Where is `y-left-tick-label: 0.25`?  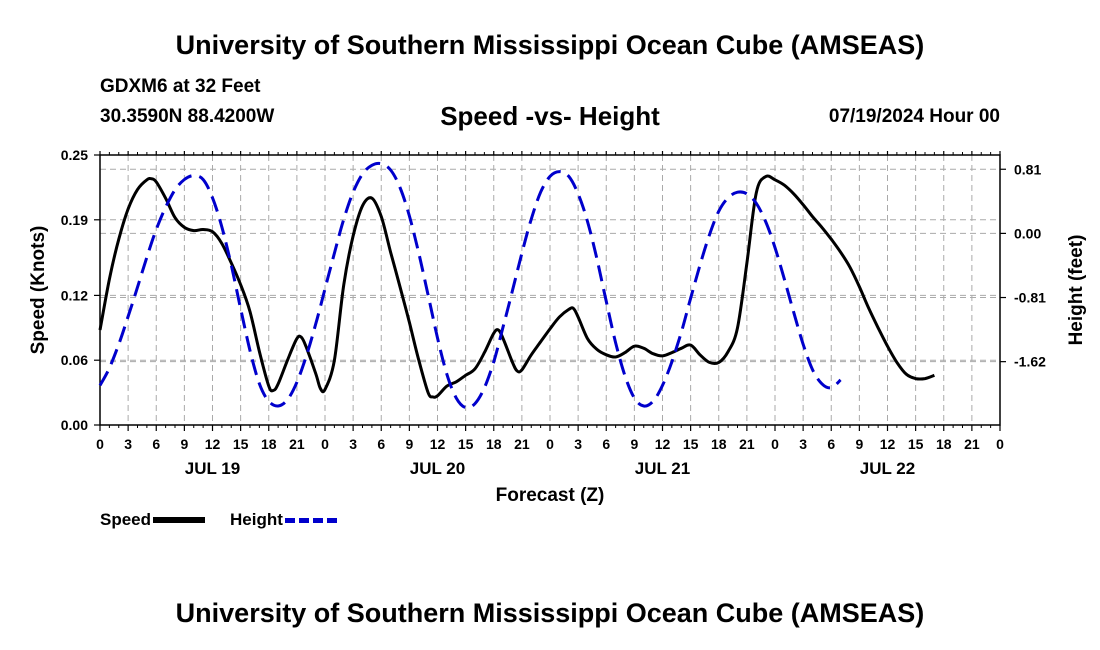
y-left-tick-label: 0.25 is located at coordinates (74, 155).